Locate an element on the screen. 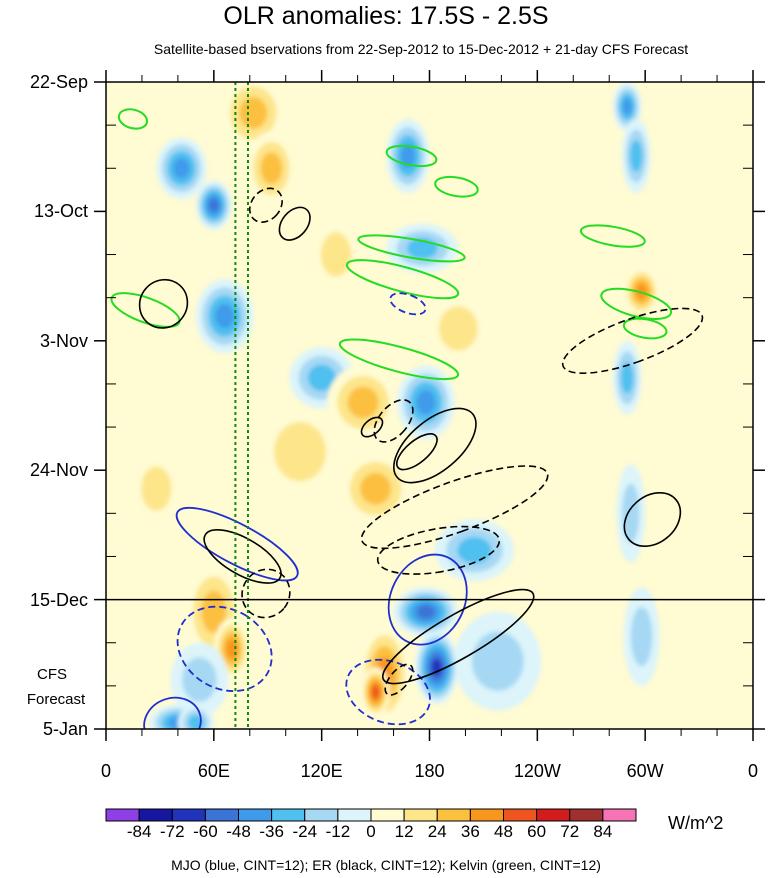 Image resolution: width=772 pixels, height=878 pixels. colorbar-label: 60 is located at coordinates (537, 831).